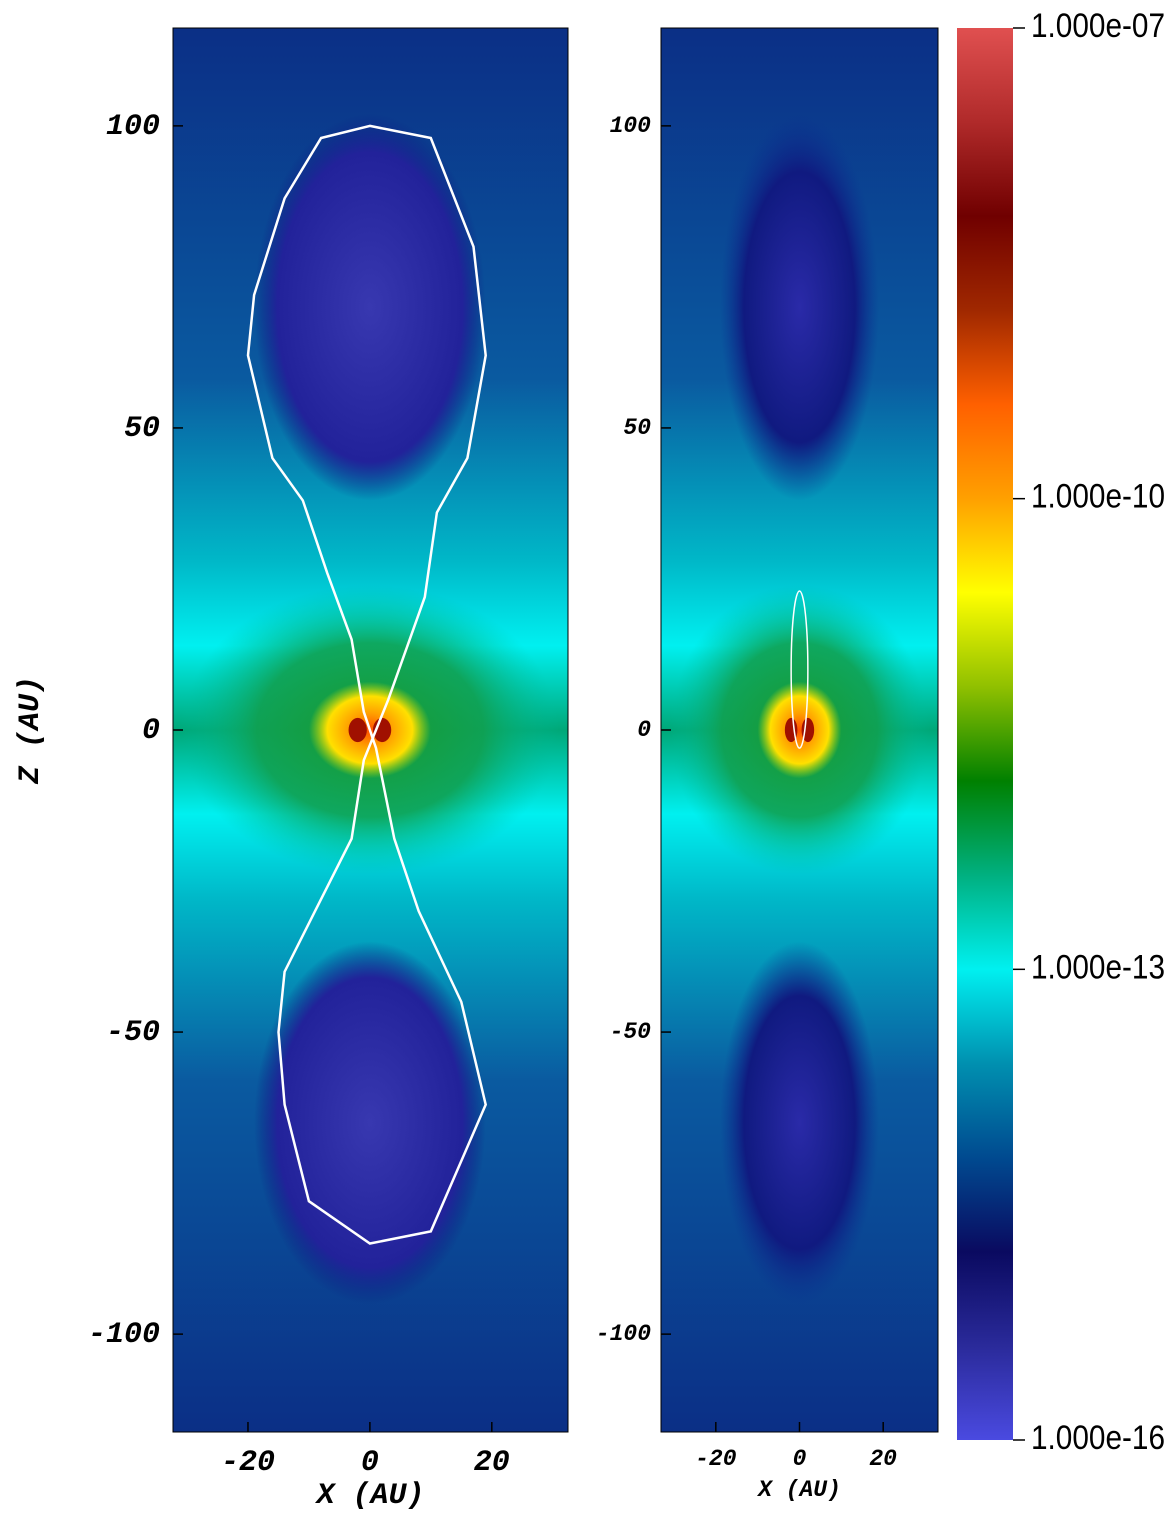 The width and height of the screenshot is (1170, 1540). I want to click on colorbar-tick-label: 1.000e-16, so click(1098, 1438).